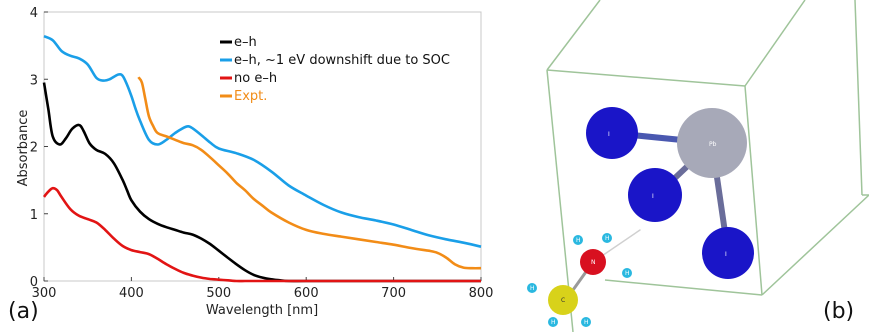 This screenshot has width=869, height=332. I want to click on atom-label: Pb, so click(713, 144).